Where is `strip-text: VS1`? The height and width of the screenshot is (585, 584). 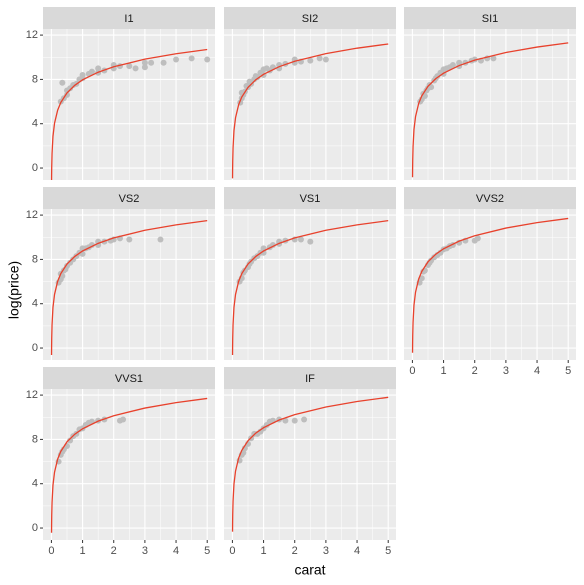
strip-text: VS1 is located at coordinates (310, 199).